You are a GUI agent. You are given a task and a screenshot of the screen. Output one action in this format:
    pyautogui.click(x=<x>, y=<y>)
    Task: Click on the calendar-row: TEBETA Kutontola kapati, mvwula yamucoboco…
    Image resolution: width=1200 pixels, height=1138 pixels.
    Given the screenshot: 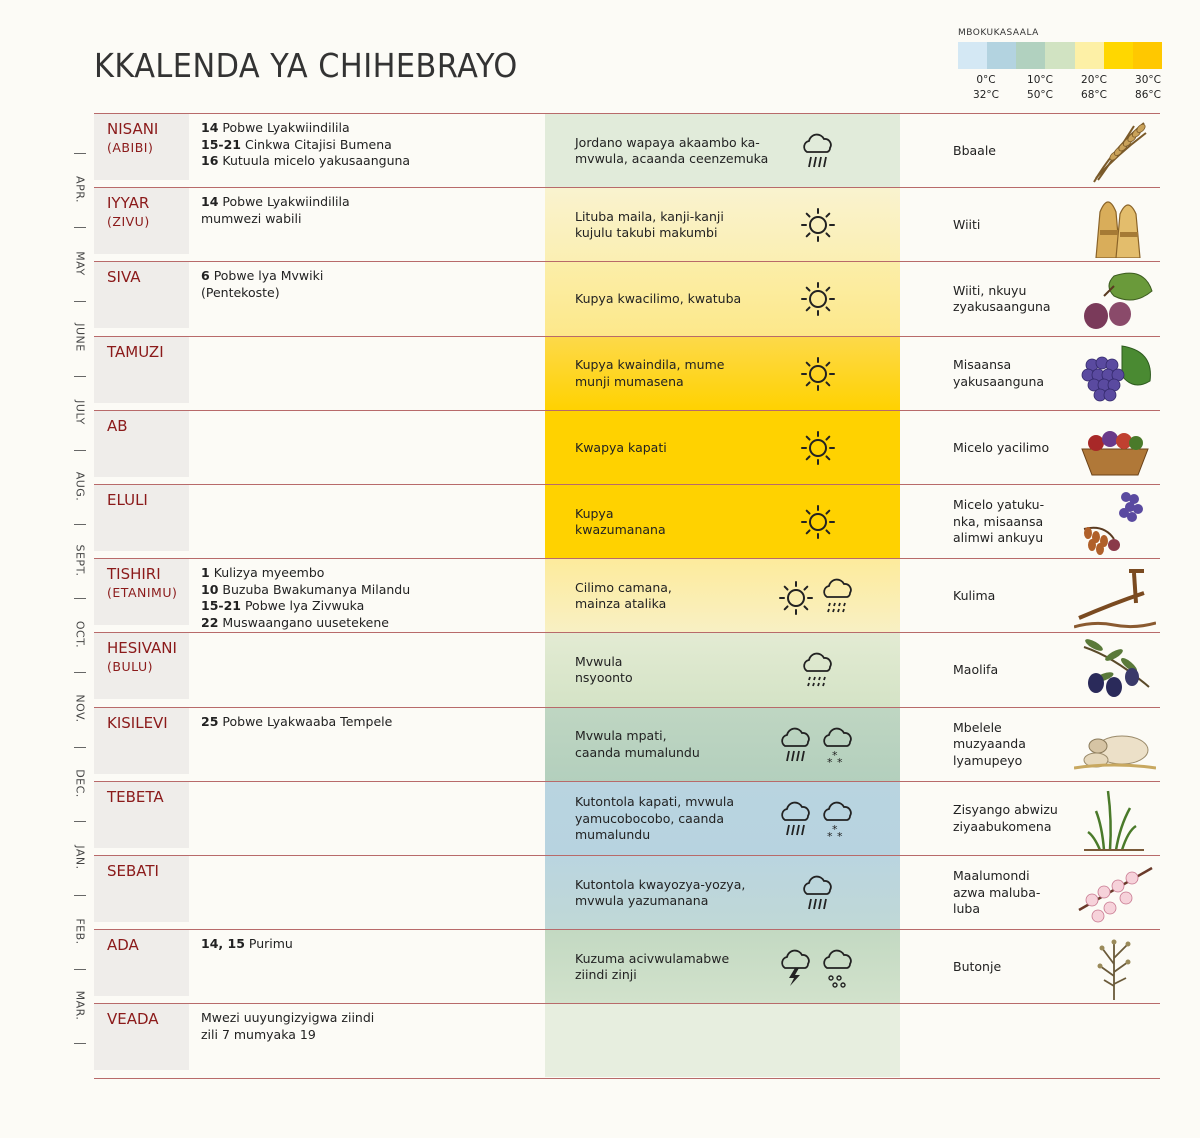 What is the action you would take?
    pyautogui.click(x=627, y=818)
    